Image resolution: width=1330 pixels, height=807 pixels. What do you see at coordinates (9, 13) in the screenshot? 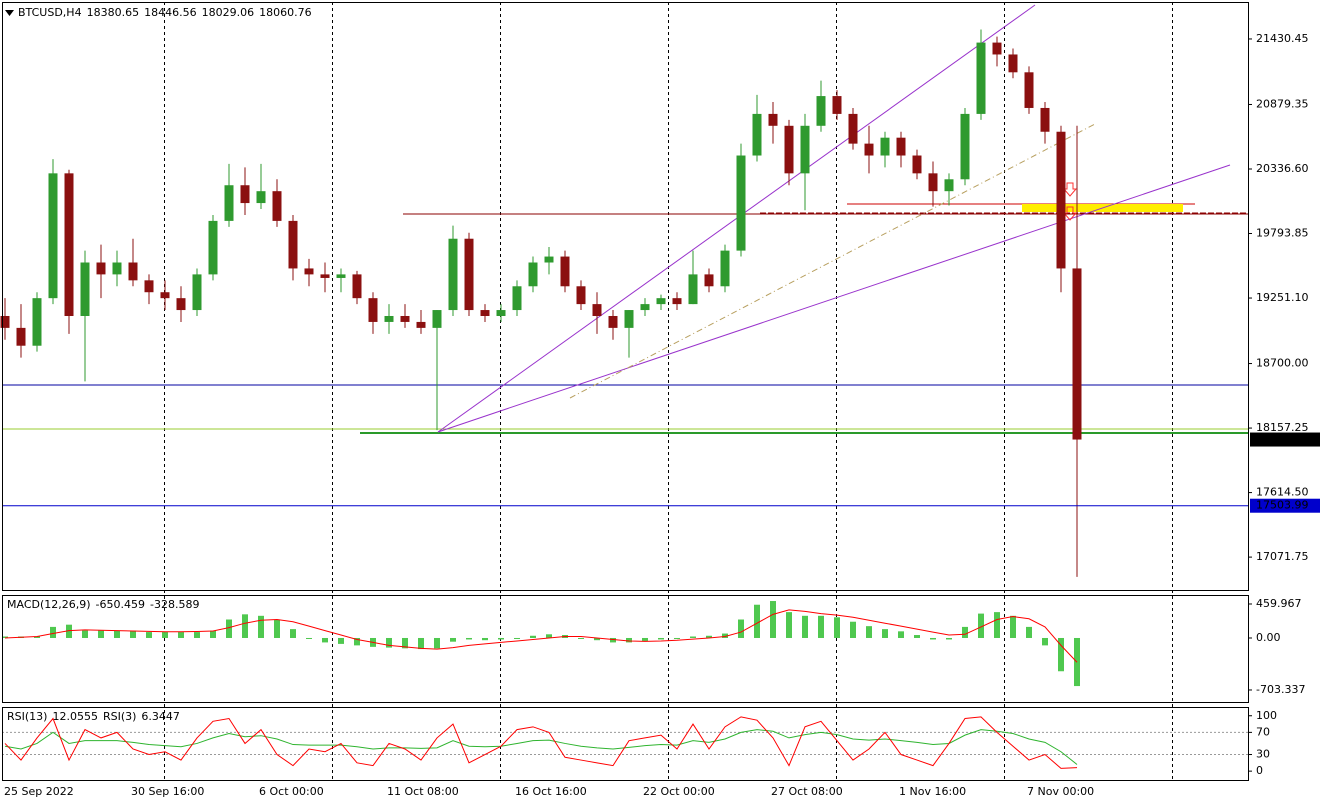
I see `menu-triangle` at bounding box center [9, 13].